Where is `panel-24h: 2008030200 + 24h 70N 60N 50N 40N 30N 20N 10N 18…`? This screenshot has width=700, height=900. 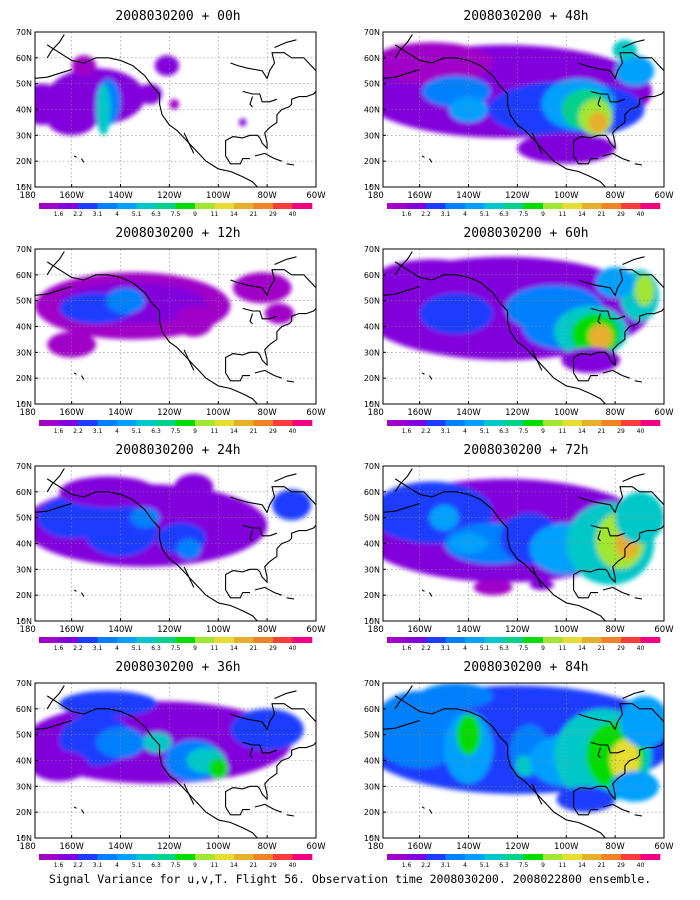 panel-24h: 2008030200 + 24h 70N 60N 50N 40N 30N 20N 10N 18… is located at coordinates (178, 549).